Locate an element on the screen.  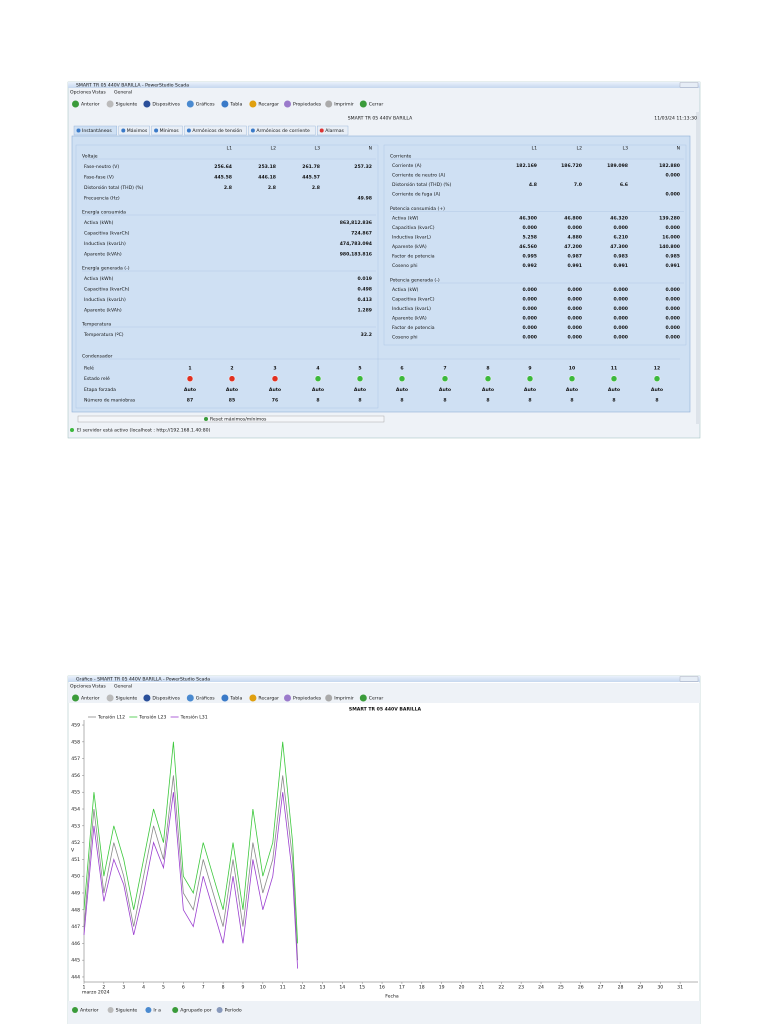
cell-value: 1.289 is located at coordinates (364, 311).